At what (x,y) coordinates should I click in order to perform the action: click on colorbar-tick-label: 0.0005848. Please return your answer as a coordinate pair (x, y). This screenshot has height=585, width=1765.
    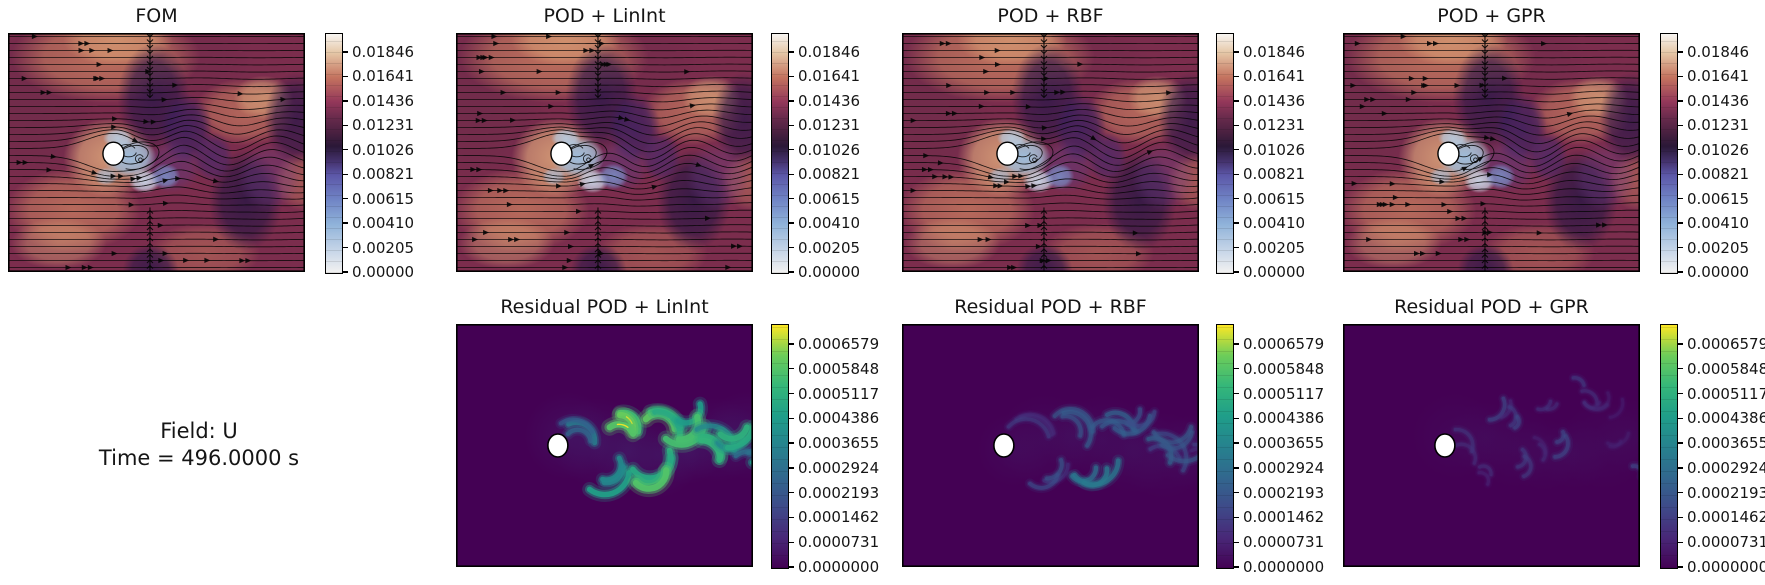
    Looking at the image, I should click on (839, 368).